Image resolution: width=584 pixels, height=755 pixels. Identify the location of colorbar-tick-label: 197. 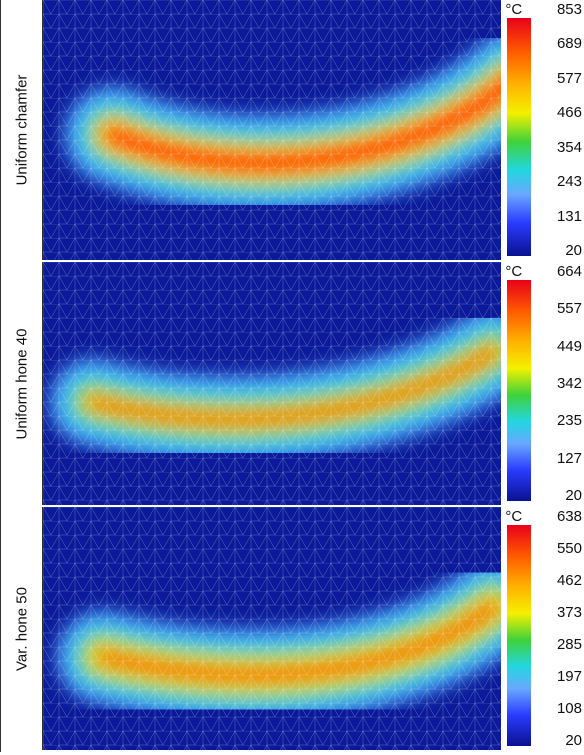
(569, 676).